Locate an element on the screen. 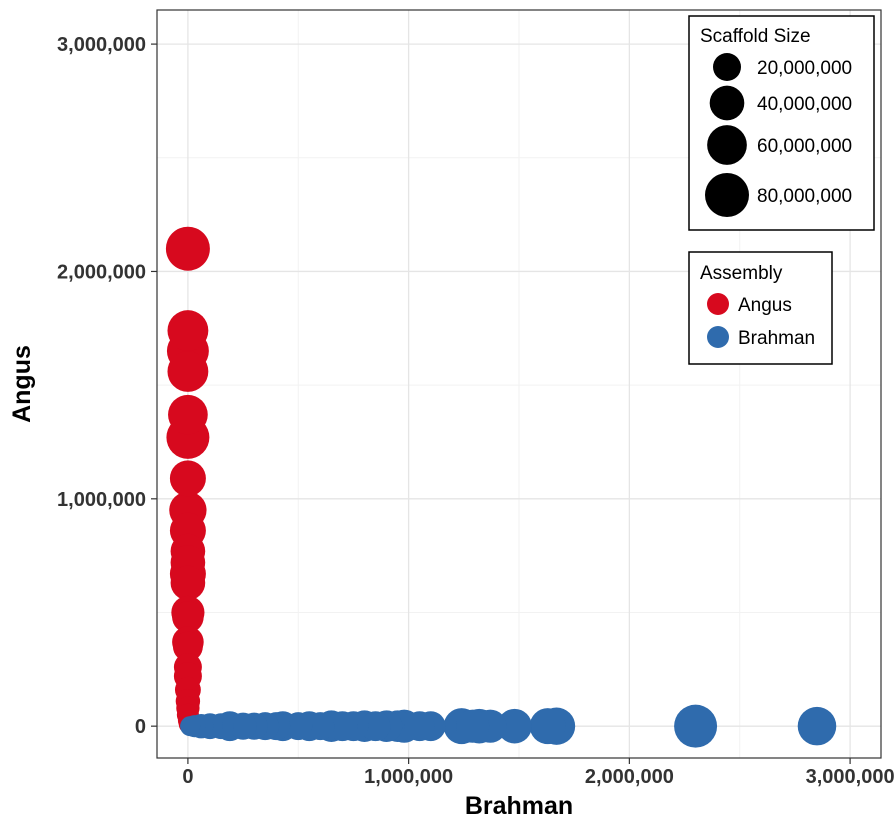 This screenshot has width=894, height=825. y-tick-label-2: 2,000,000 is located at coordinates (101, 272).